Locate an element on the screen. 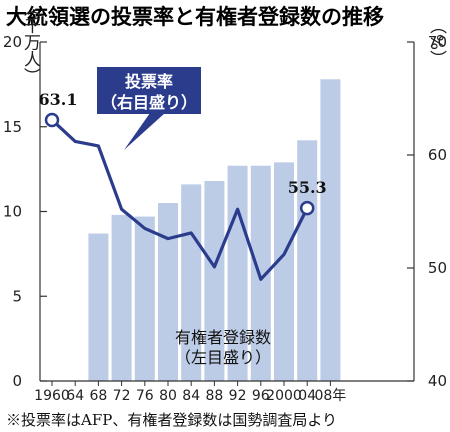  data-label-1960: 63.1 is located at coordinates (58, 99).